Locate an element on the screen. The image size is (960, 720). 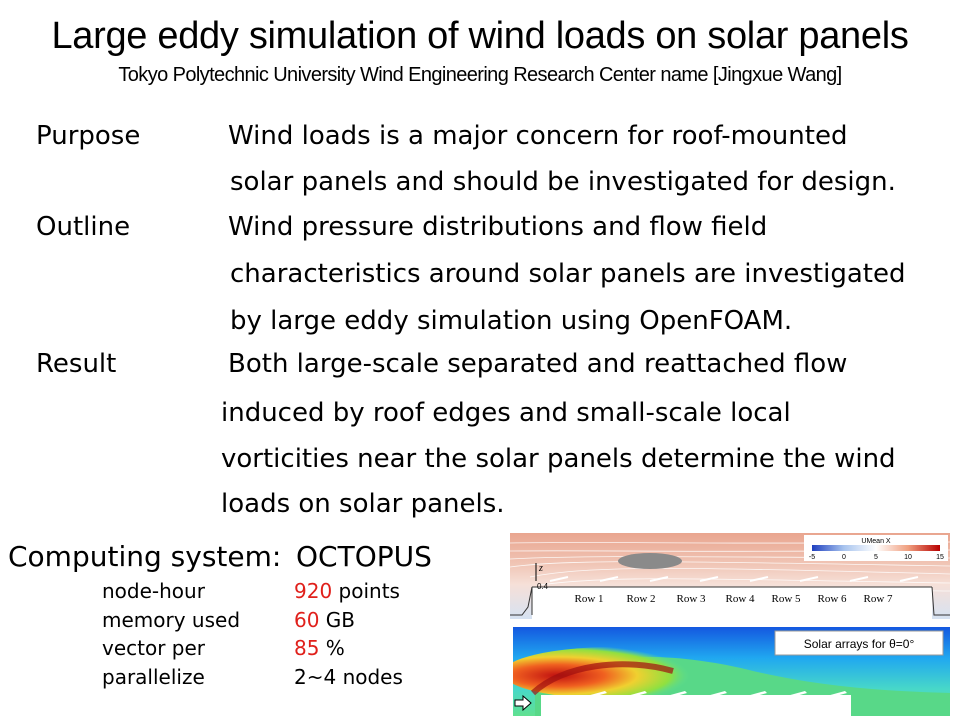
colorbar-tick: 5 is located at coordinates (876, 557).